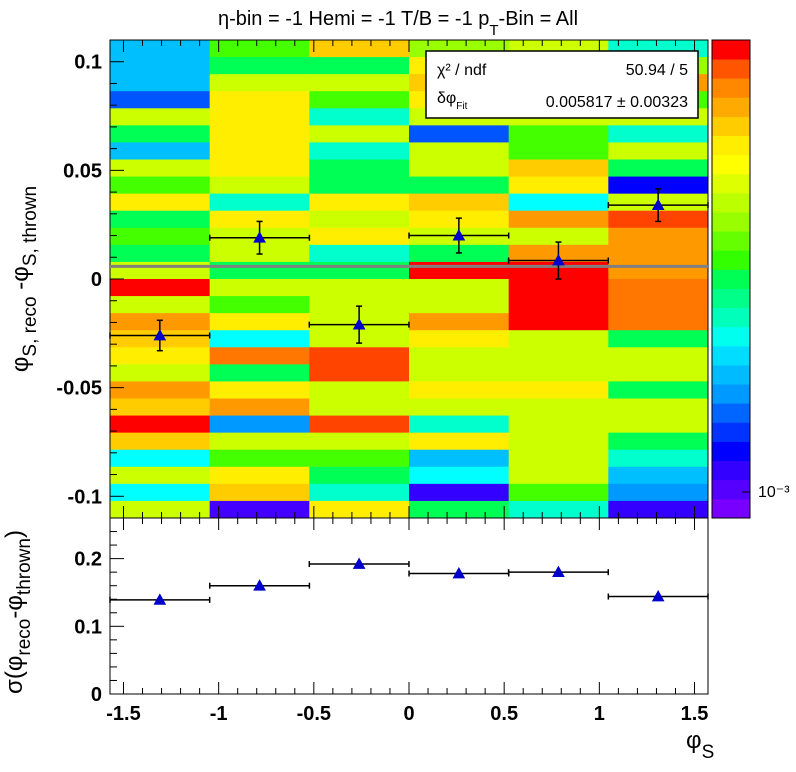 This screenshot has height=772, width=796. I want to click on top-y-axis: 0.1 0.05 0 -0.05 -0.1, so click(90, 280).